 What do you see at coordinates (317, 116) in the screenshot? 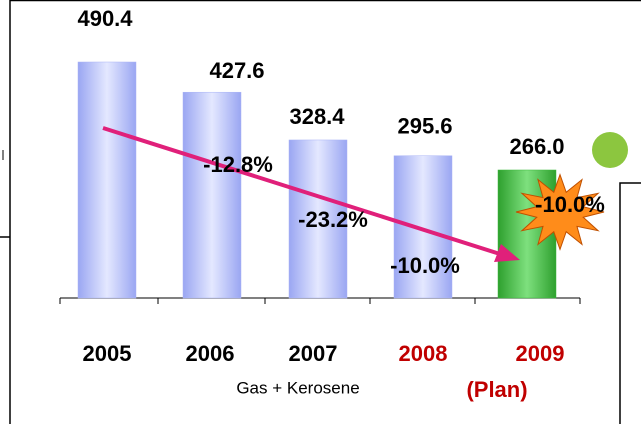
I see `value-label: 328.4` at bounding box center [317, 116].